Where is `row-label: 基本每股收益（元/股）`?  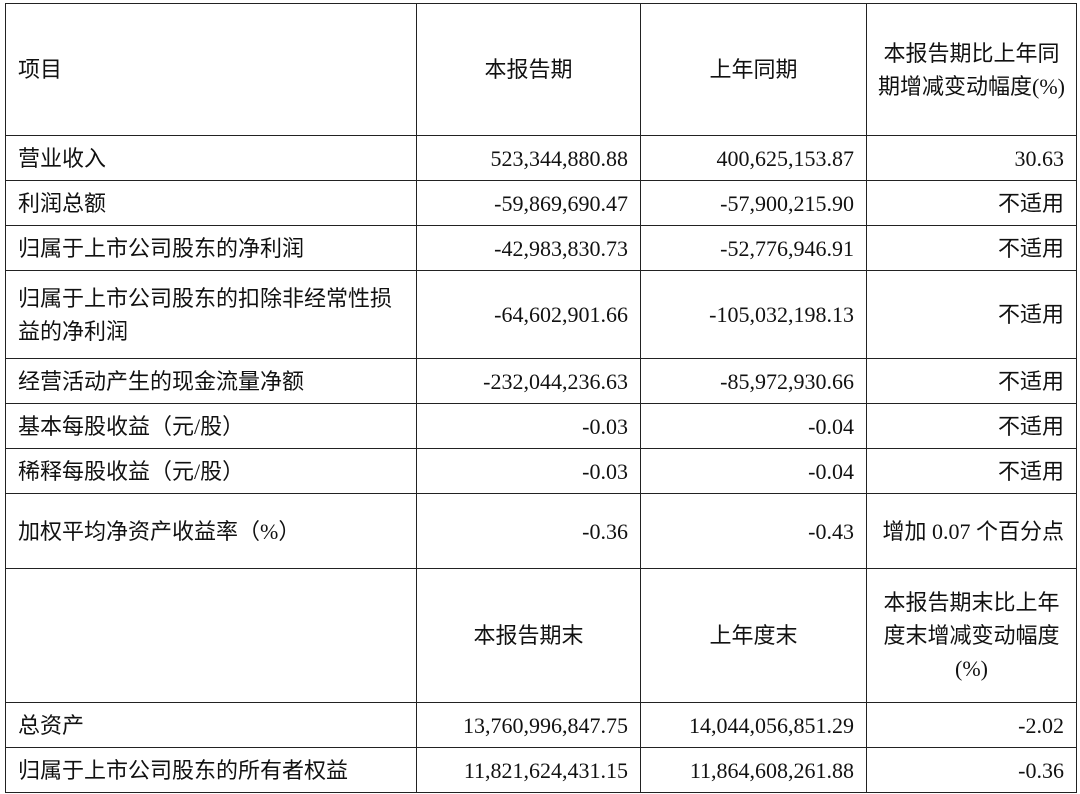
row-label: 基本每股收益（元/股） is located at coordinates (211, 426).